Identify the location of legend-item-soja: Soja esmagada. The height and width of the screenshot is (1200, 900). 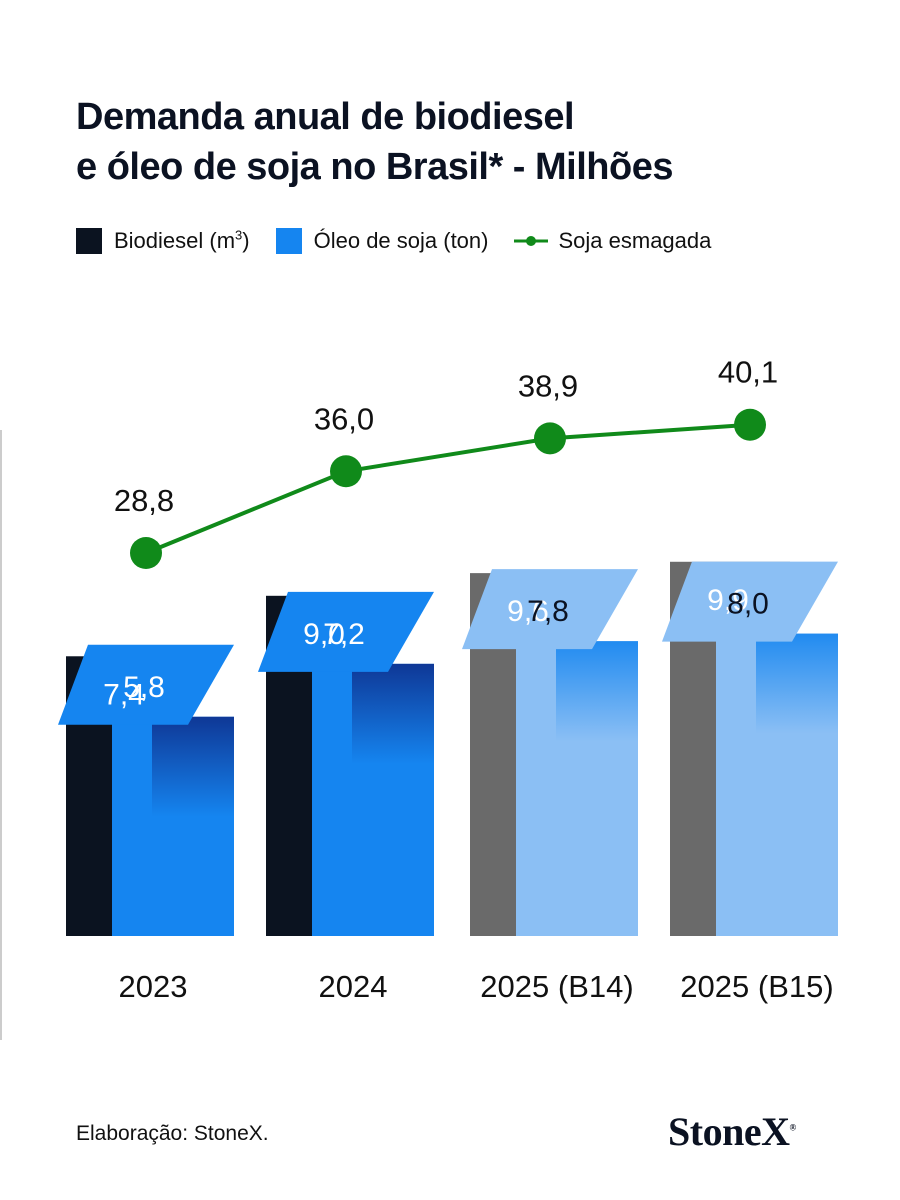
(612, 241).